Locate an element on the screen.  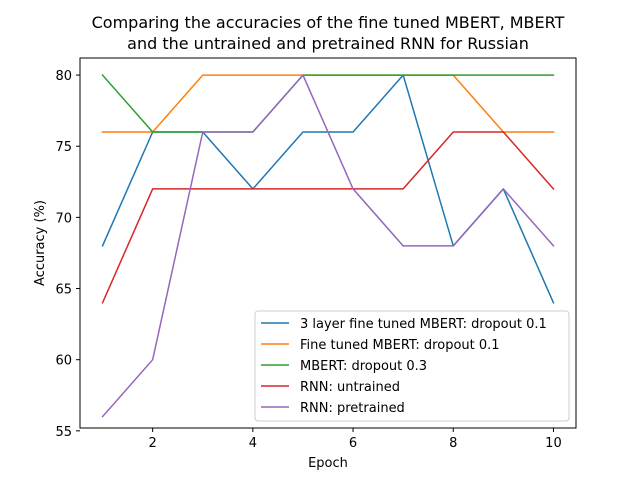
x-tick-label: 10 is located at coordinates (553, 443).